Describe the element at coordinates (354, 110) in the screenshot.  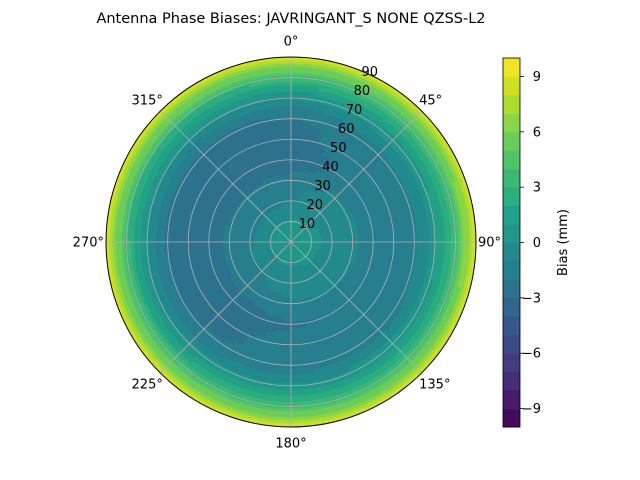
I see `radial-tick-label: 70` at that location.